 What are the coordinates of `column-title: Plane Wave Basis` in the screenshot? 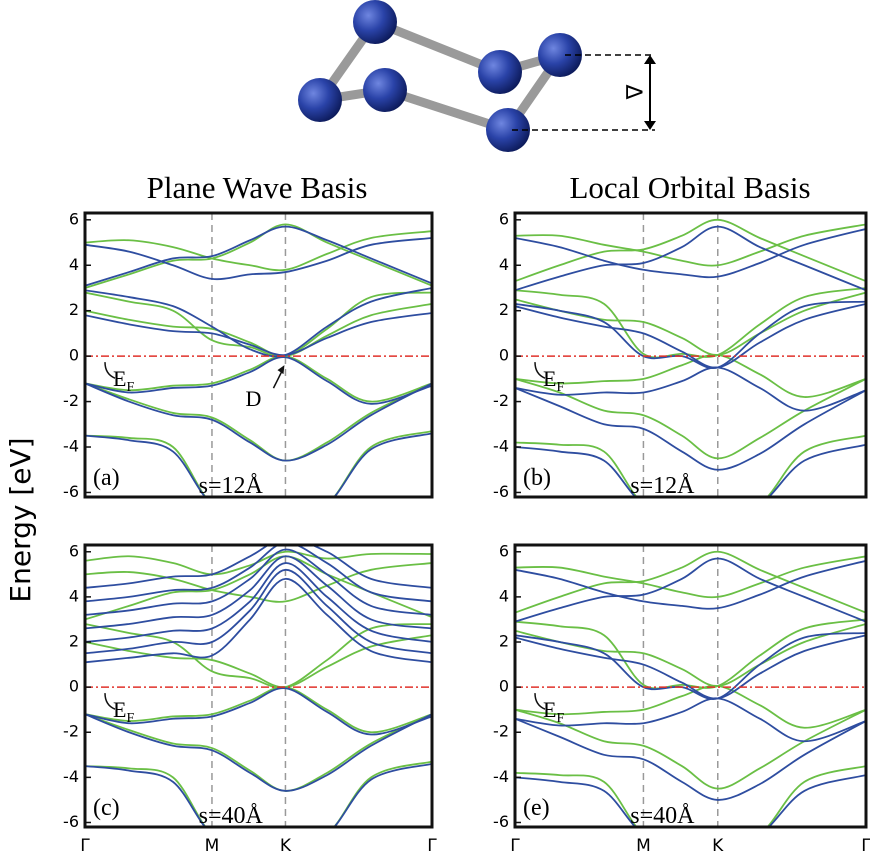 It's located at (257, 187).